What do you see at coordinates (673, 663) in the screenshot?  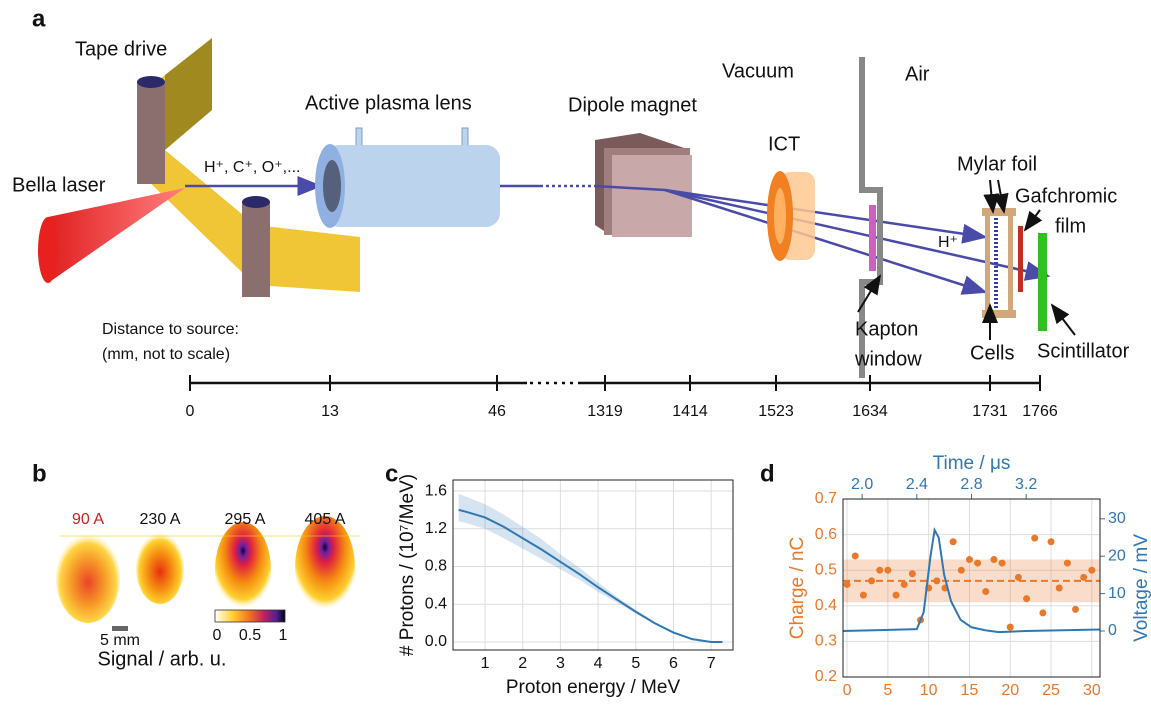 I see `x-tick-label: 6` at bounding box center [673, 663].